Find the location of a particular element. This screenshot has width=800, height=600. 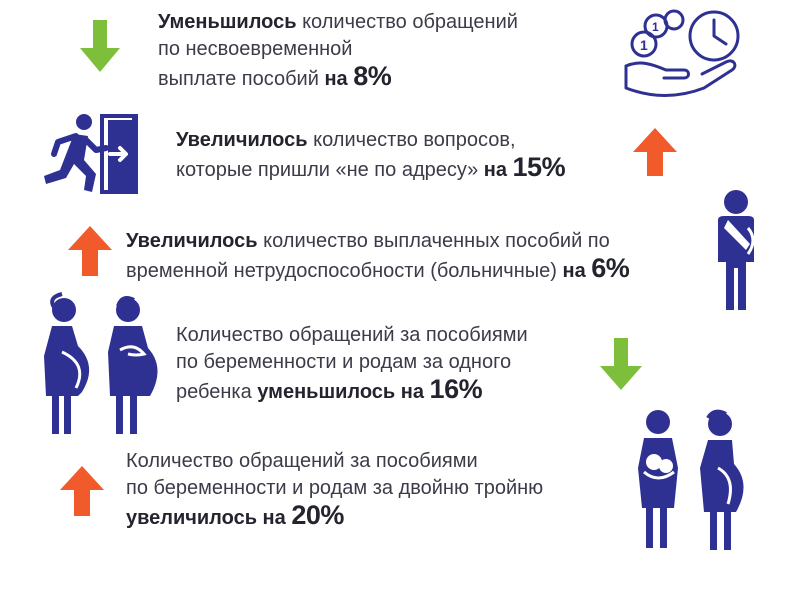

pregnant-women-icon is located at coordinates (102, 364).